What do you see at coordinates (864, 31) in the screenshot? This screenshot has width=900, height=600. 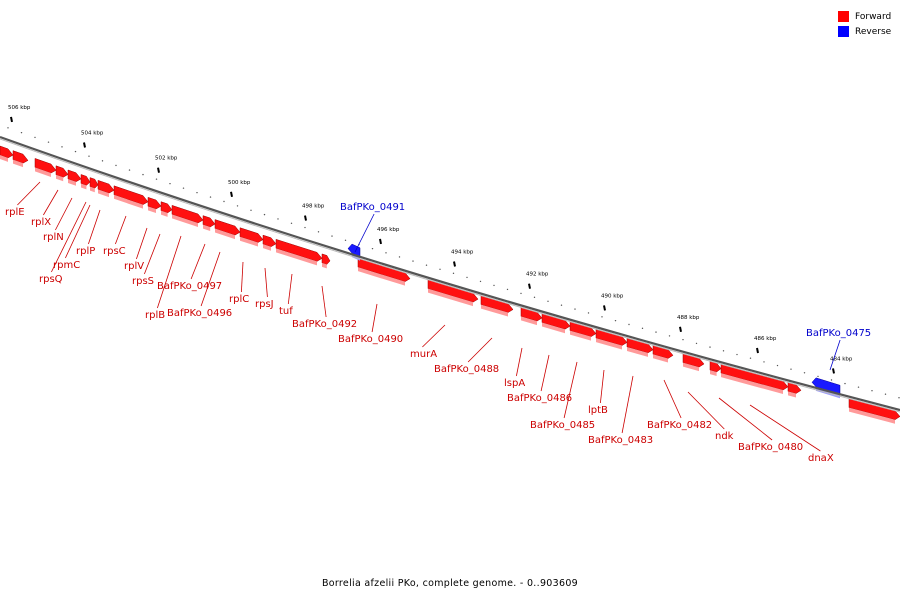 I see `legend-reverse: Reverse` at bounding box center [864, 31].